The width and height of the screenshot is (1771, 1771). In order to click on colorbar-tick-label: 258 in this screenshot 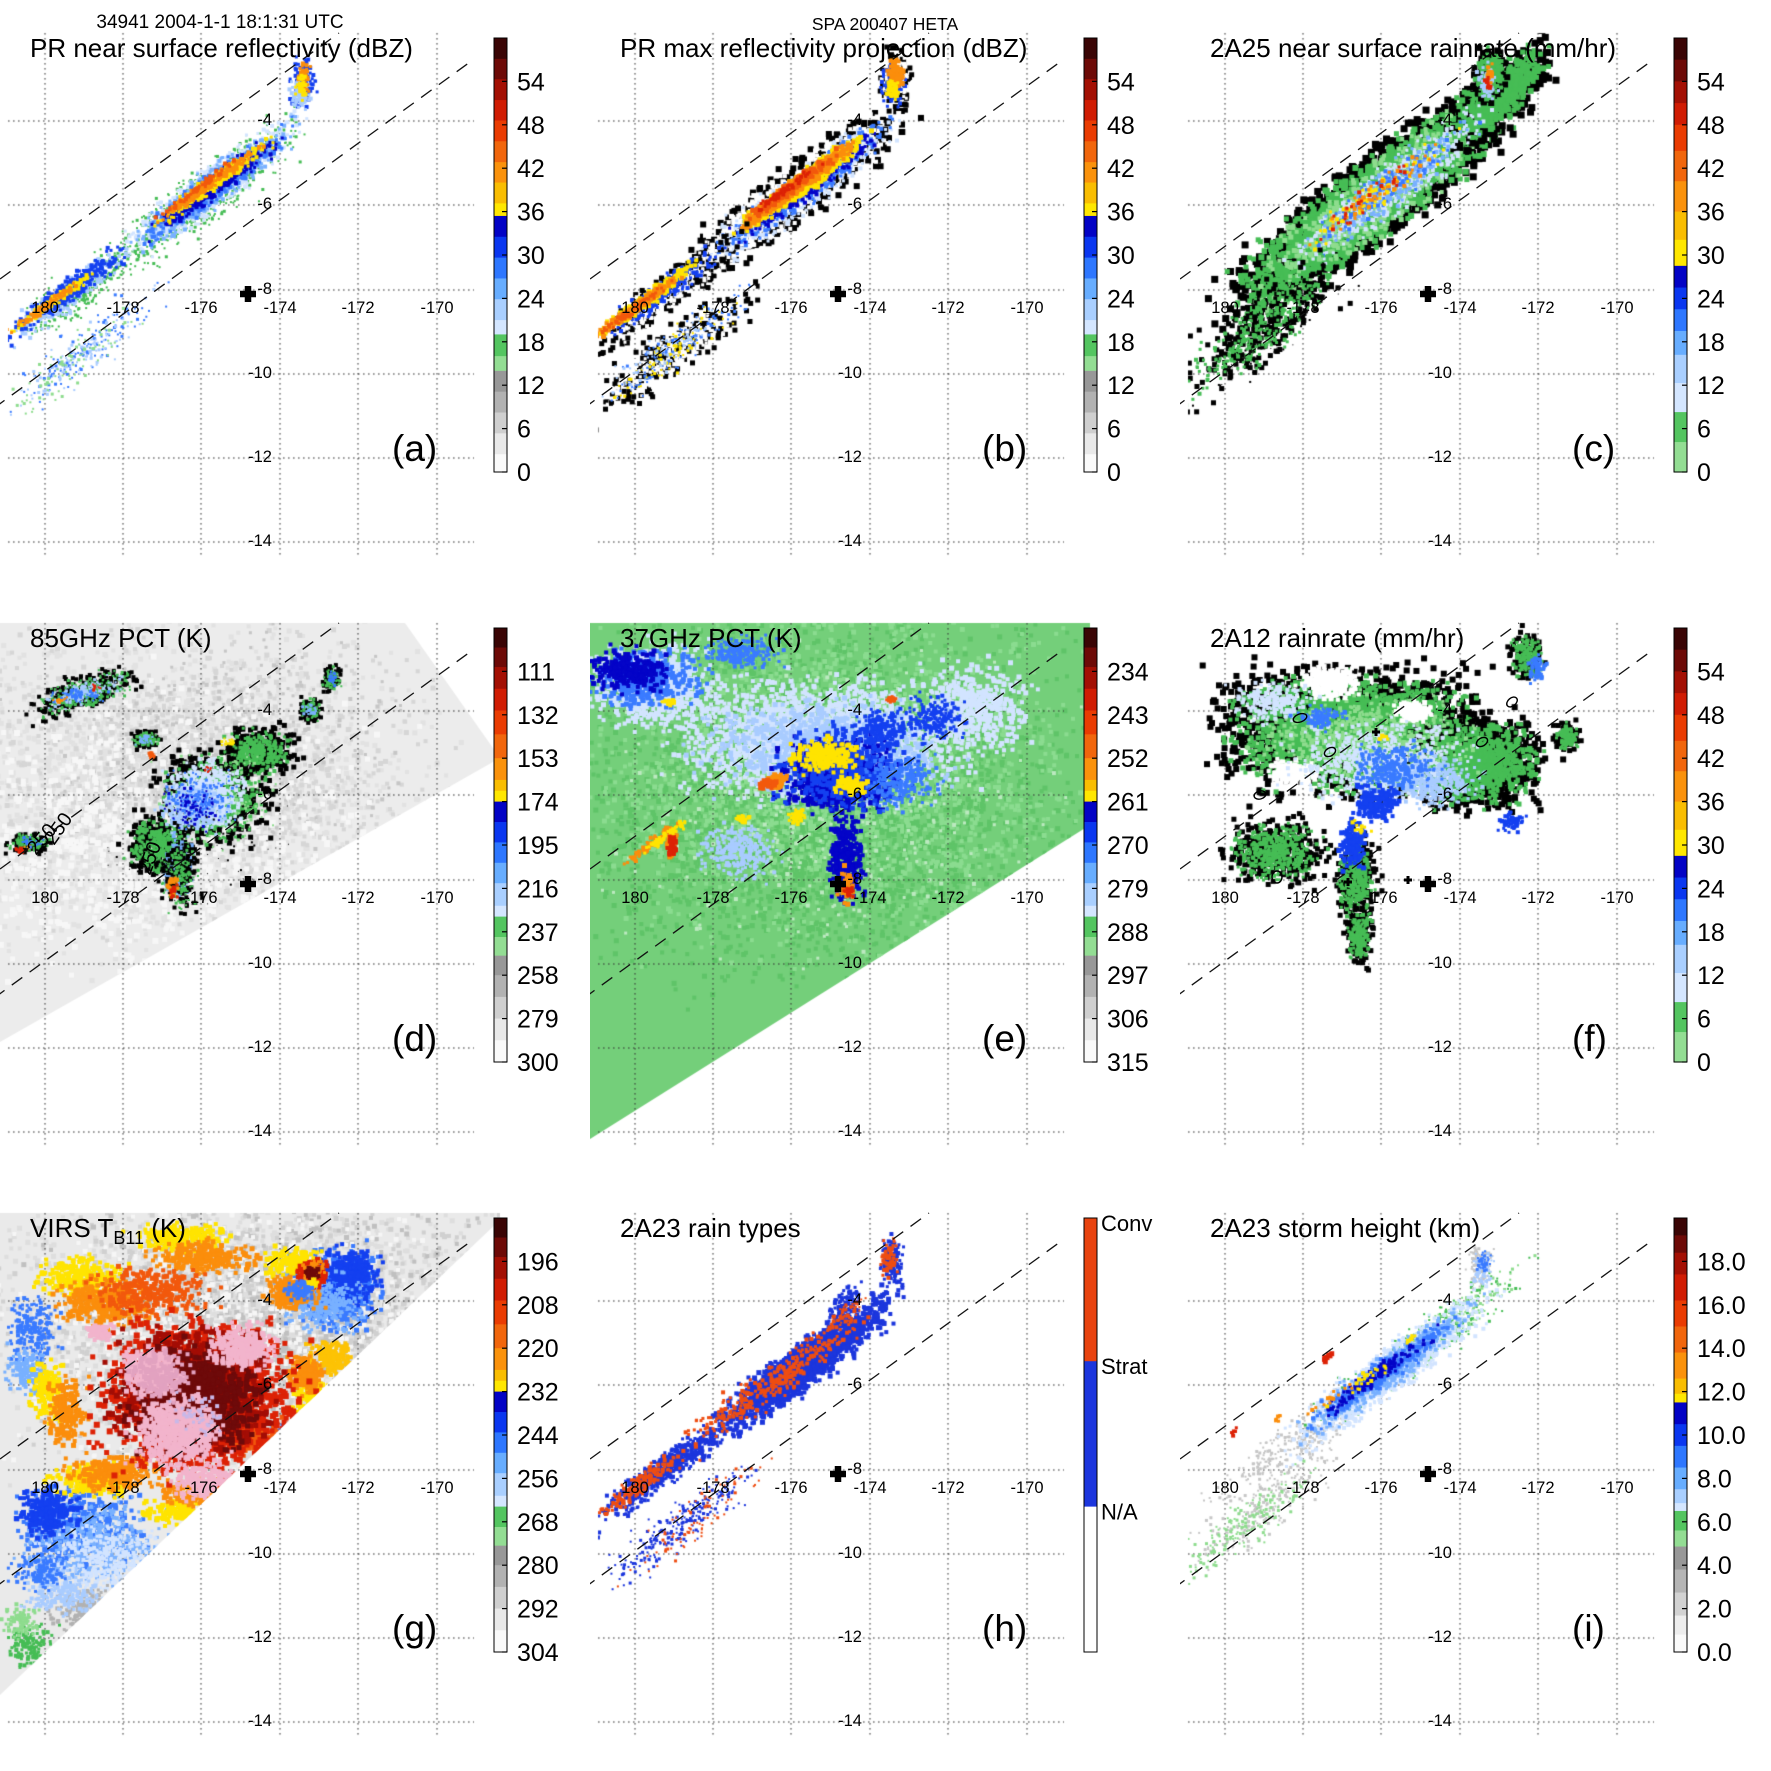, I will do `click(538, 976)`.